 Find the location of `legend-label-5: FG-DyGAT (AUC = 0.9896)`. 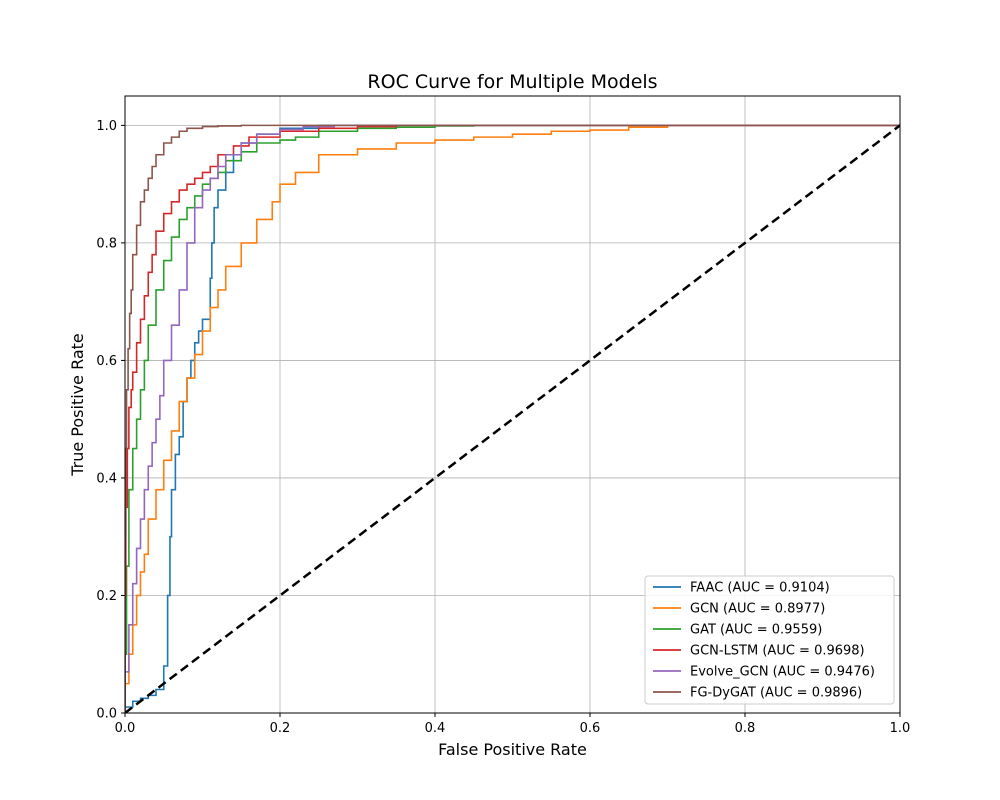

legend-label-5: FG-DyGAT (AUC = 0.9896) is located at coordinates (776, 693).